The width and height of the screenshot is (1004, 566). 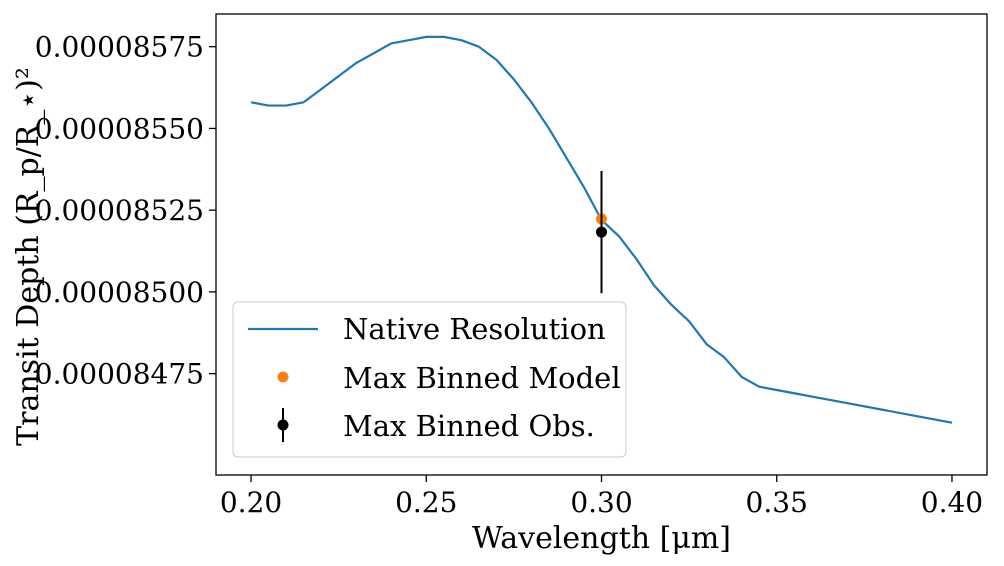 I want to click on y-axis-label: Transit Depth (R_p/R_⋆)², so click(x=28, y=256).